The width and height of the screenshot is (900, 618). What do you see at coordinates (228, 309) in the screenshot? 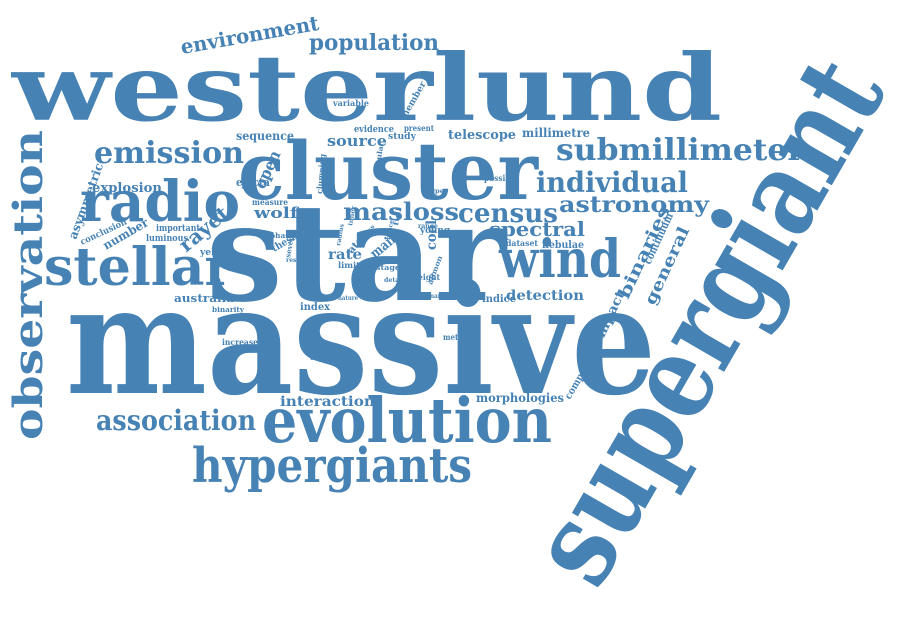
I see `word-binarity: binarity` at bounding box center [228, 309].